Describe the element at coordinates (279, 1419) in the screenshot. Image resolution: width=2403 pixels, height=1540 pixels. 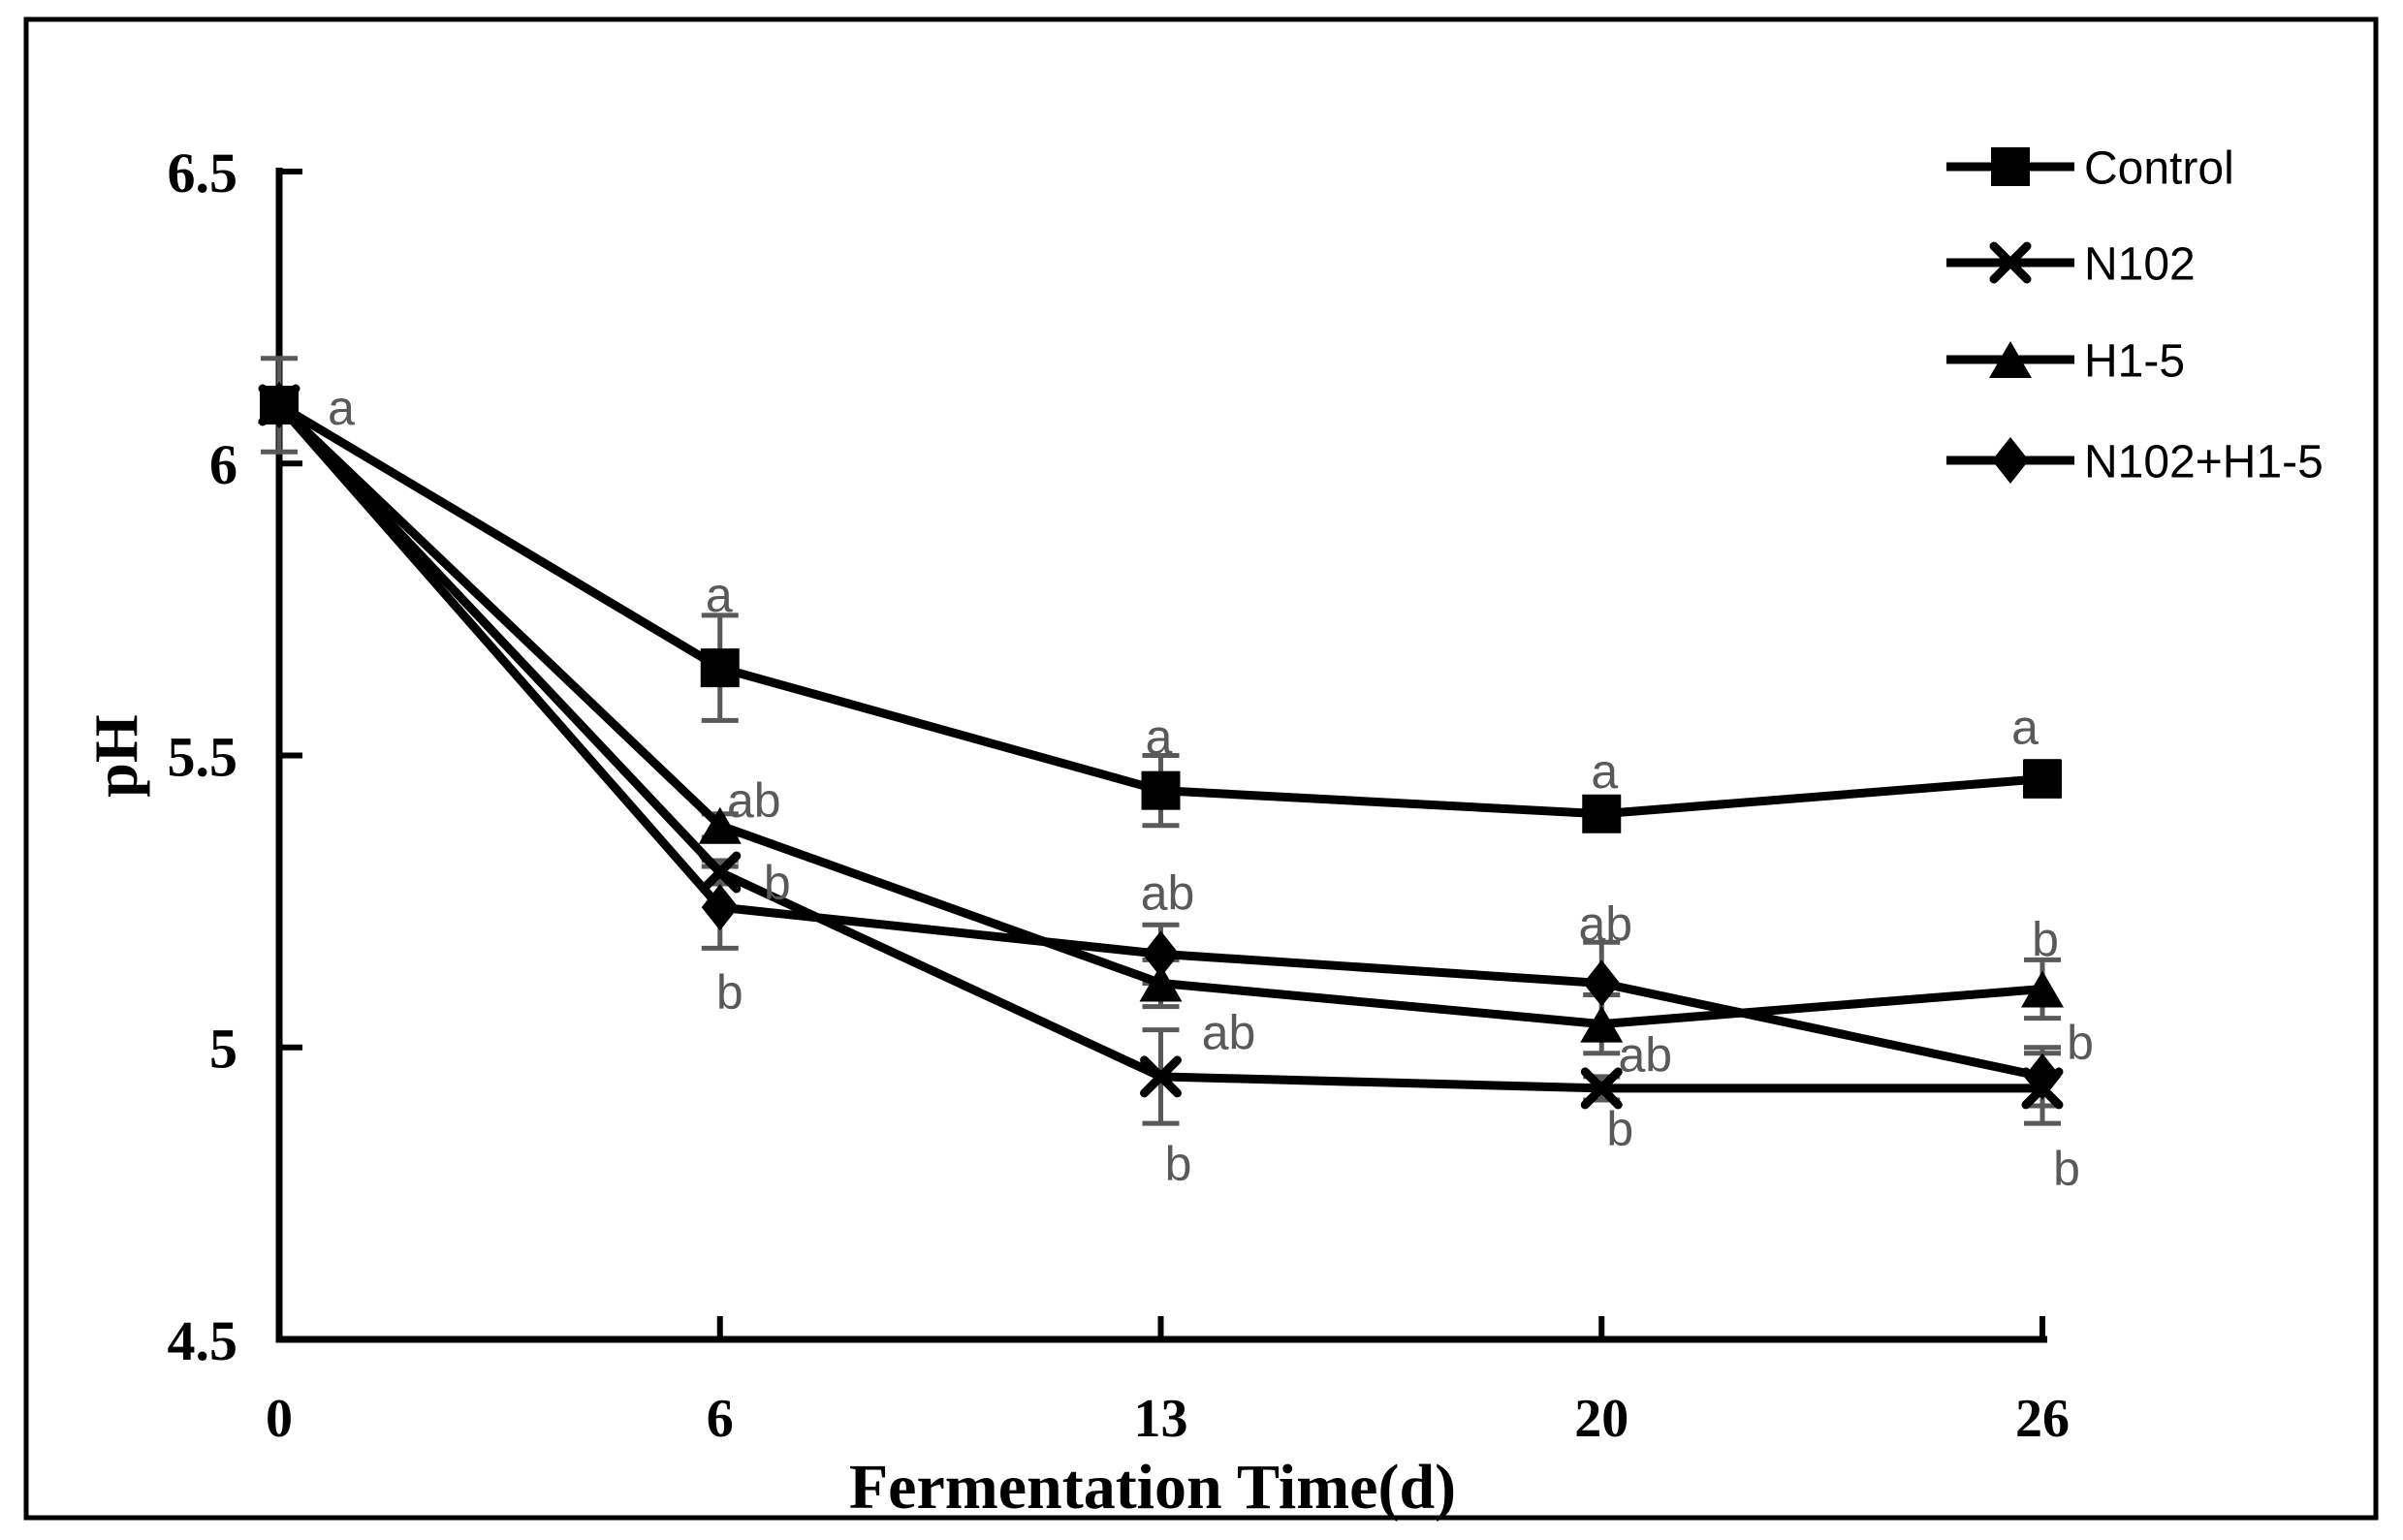
I see `x-tick-label: 0` at that location.